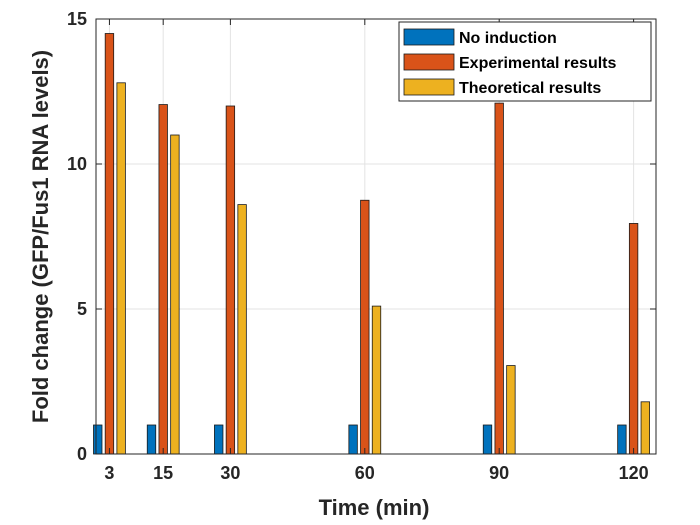 Image resolution: width=700 pixels, height=525 pixels. Describe the element at coordinates (499, 473) in the screenshot. I see `x-tick-label-4: 90` at that location.